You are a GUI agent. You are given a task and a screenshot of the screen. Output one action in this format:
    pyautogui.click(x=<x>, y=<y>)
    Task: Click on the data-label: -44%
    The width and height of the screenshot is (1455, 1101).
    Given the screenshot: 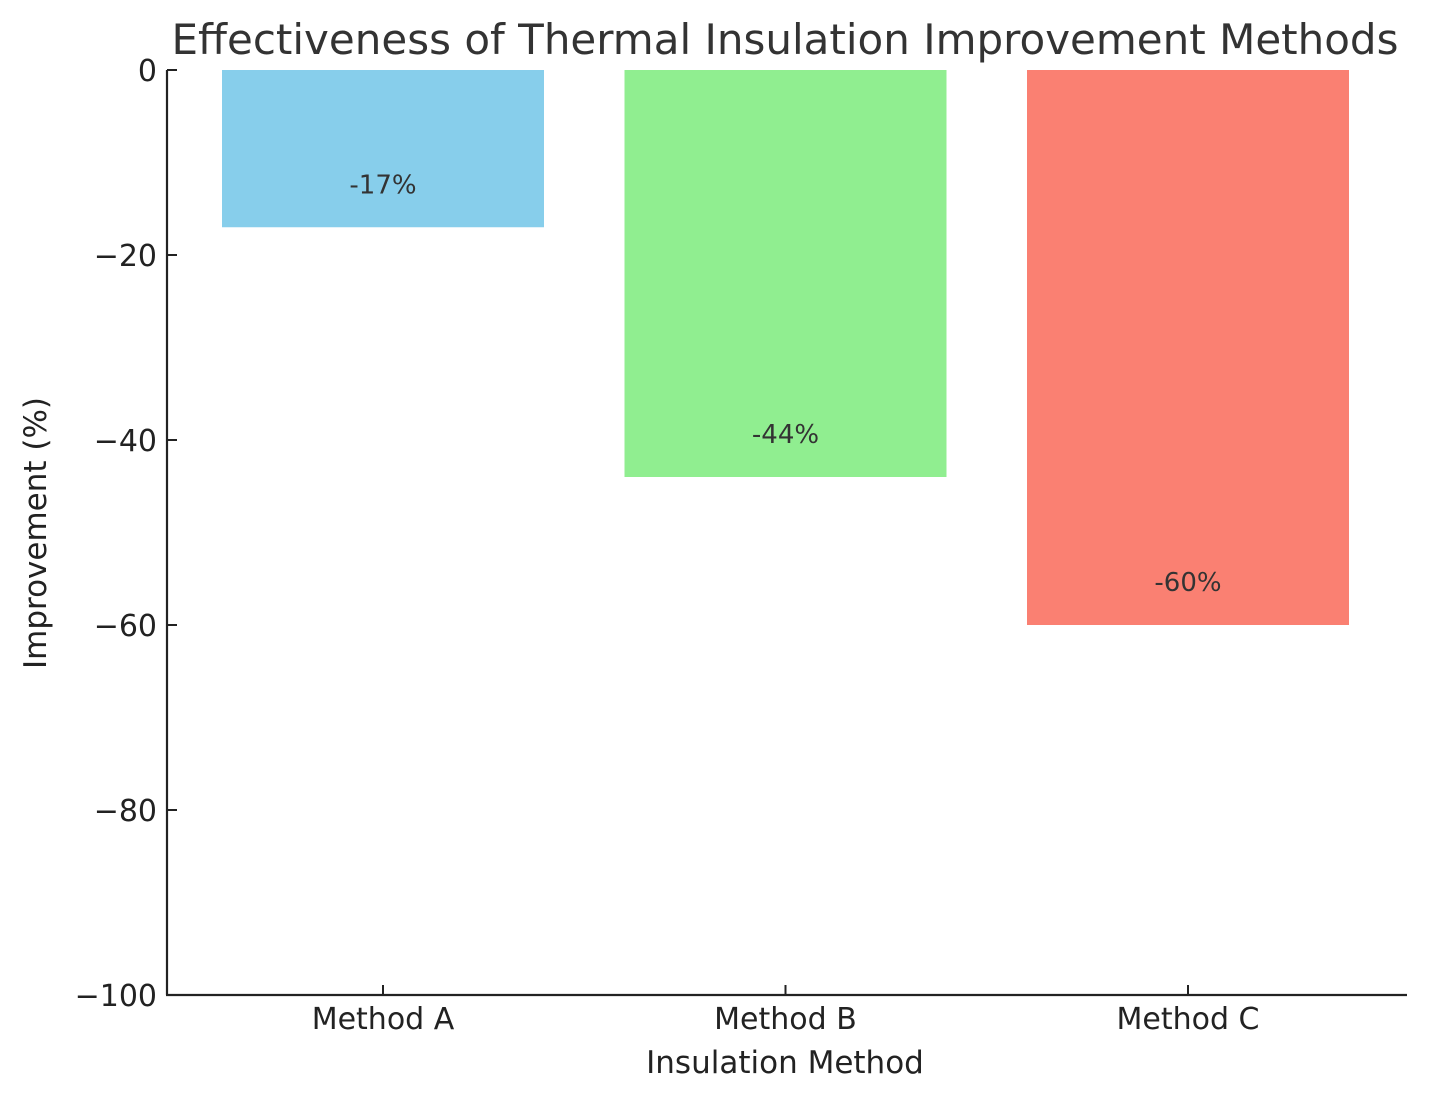 What is the action you would take?
    pyautogui.click(x=785, y=435)
    